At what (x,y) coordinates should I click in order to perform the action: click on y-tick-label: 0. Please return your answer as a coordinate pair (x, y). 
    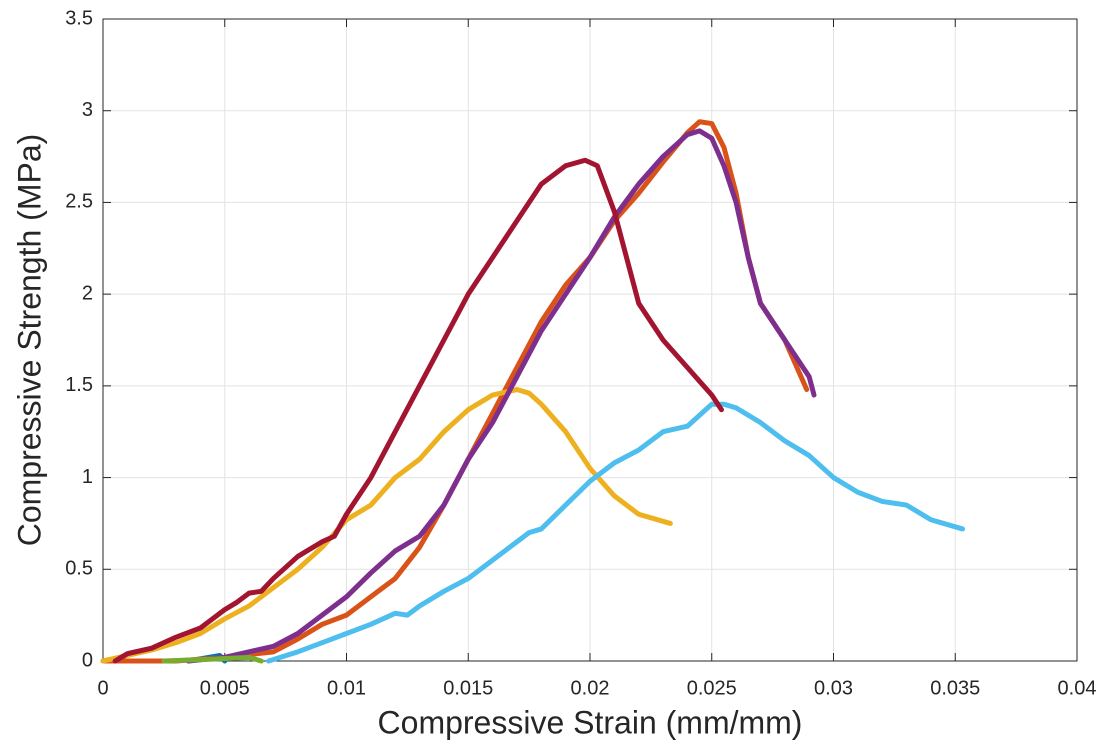
    Looking at the image, I should click on (87, 660).